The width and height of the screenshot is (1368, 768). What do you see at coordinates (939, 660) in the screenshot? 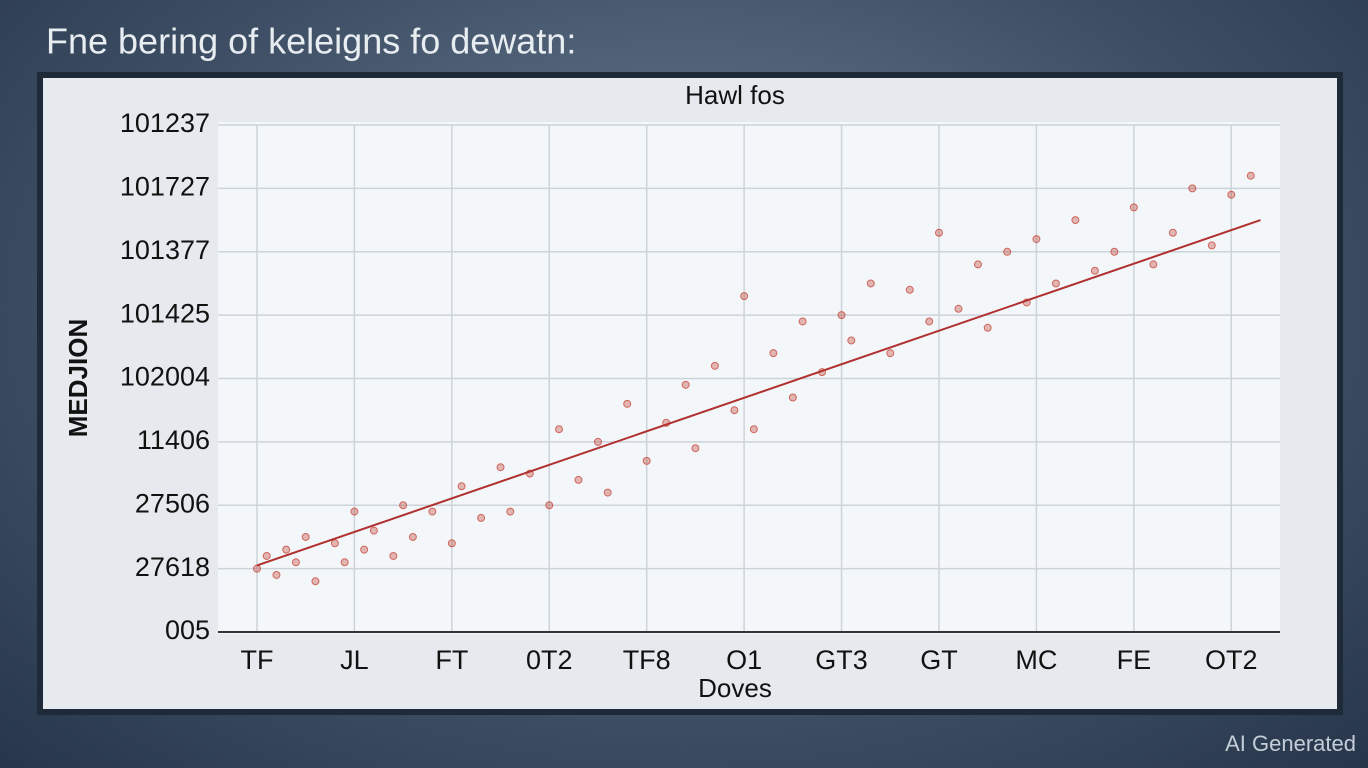
I see `x-tick-label: GT` at bounding box center [939, 660].